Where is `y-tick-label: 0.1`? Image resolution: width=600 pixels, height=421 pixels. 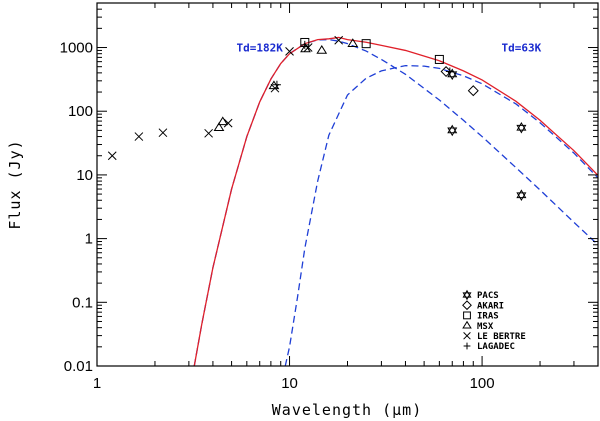
y-tick-label: 0.1 is located at coordinates (82, 302).